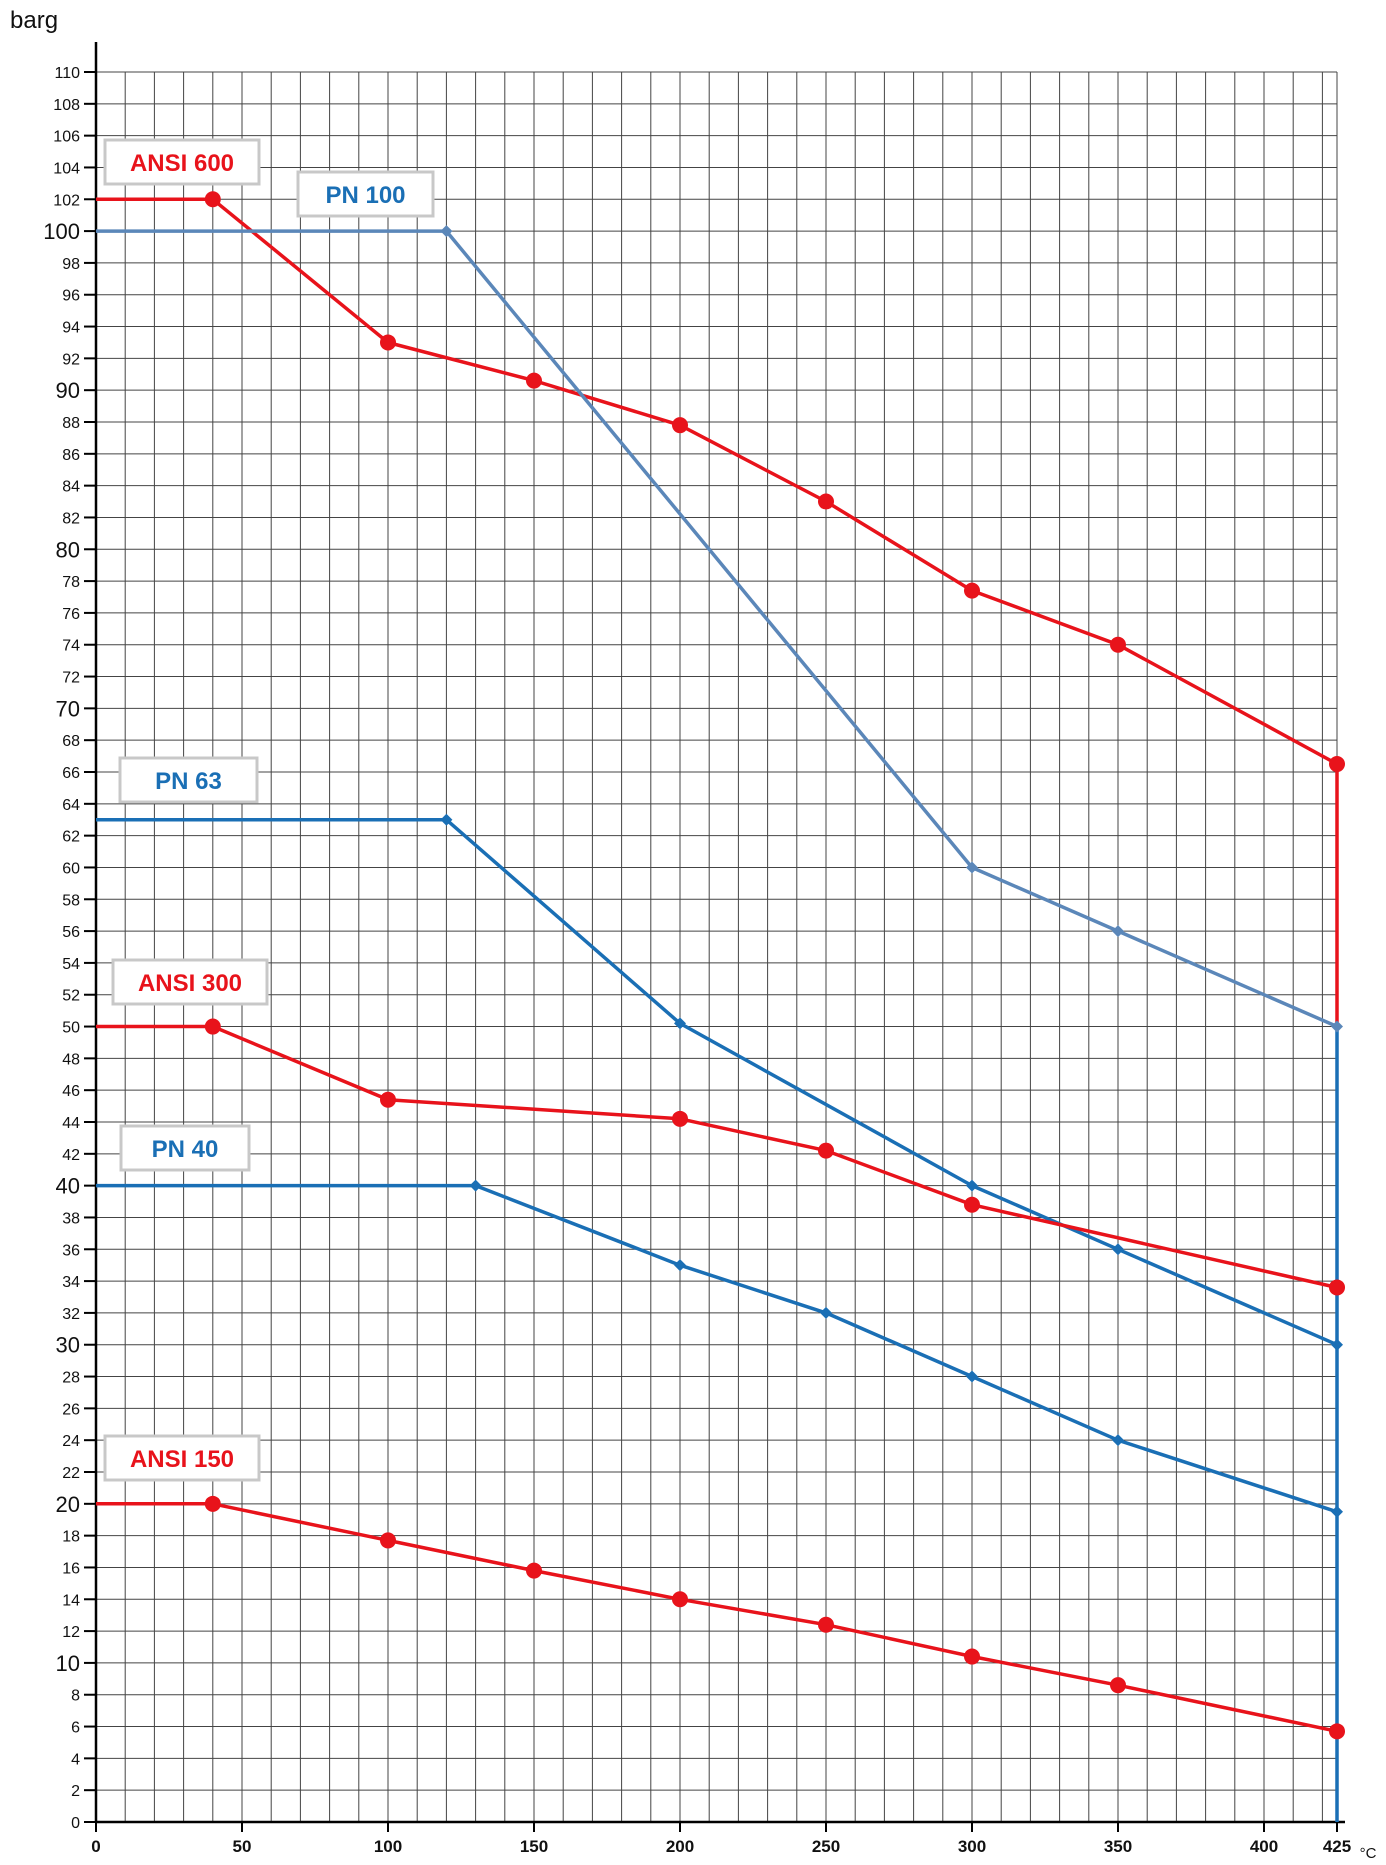 This screenshot has height=1865, width=1386. I want to click on y-axis-label: barg, so click(34, 20).